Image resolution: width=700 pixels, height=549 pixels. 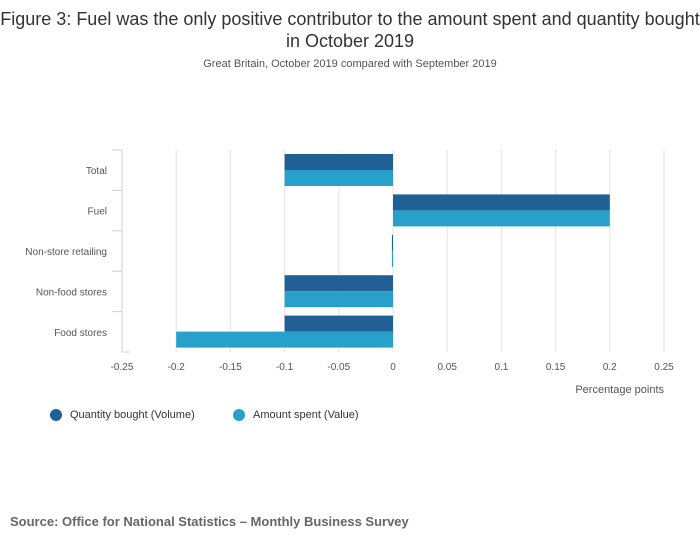 What do you see at coordinates (610, 367) in the screenshot?
I see `x-tick-label: 0.2` at bounding box center [610, 367].